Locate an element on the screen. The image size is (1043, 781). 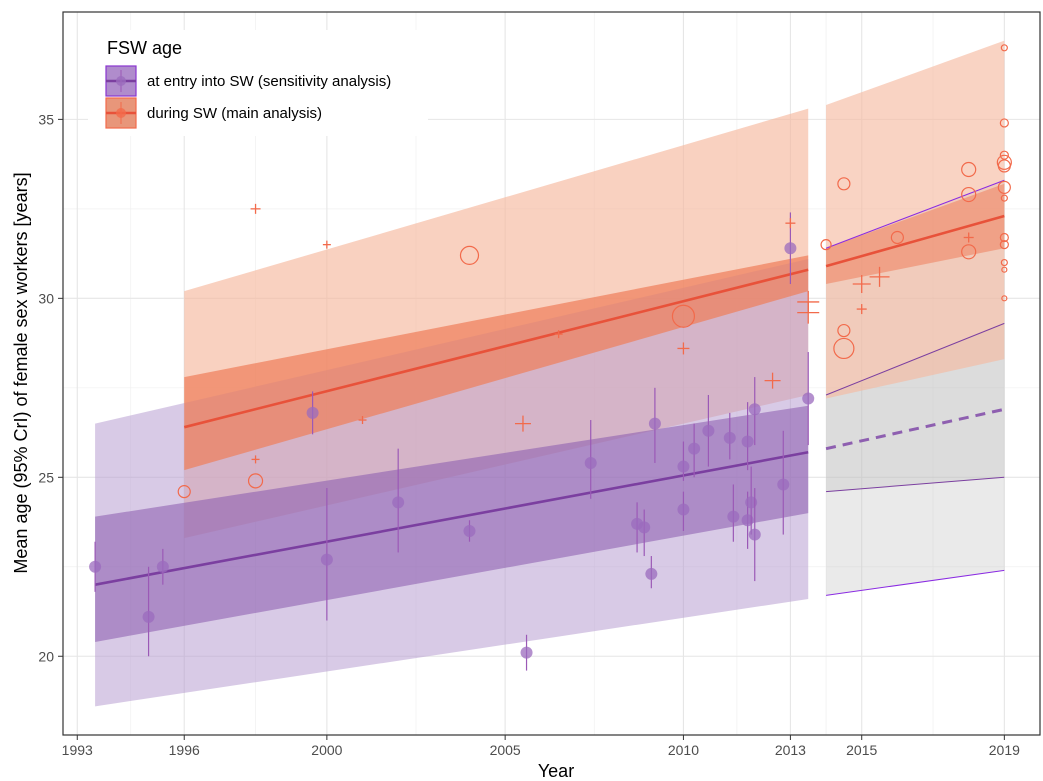
legend-title: FSW age is located at coordinates (144, 48).